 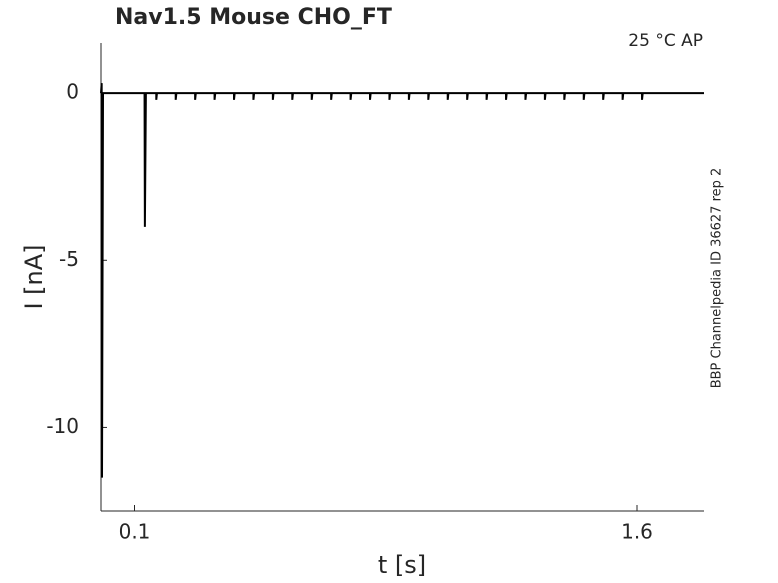 What do you see at coordinates (402, 565) in the screenshot?
I see `x-axis-label: t [s]` at bounding box center [402, 565].